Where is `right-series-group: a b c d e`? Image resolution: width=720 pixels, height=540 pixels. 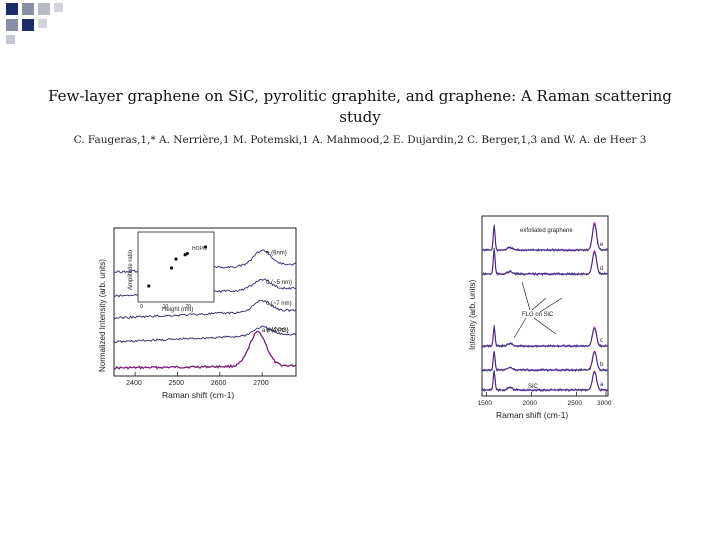 right-series-group: a b c d e is located at coordinates (545, 307).